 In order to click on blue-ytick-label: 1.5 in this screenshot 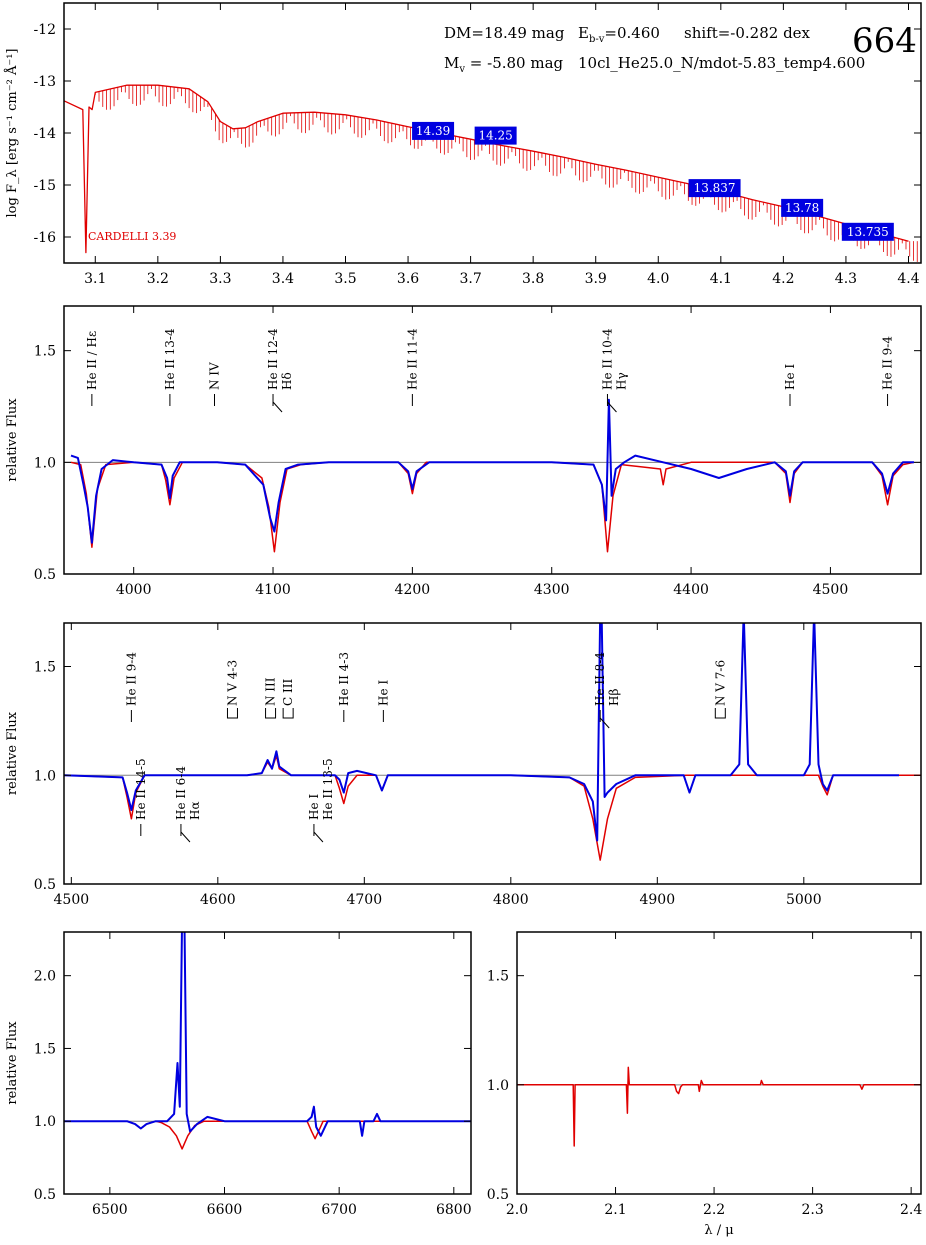, I will do `click(45, 352)`.